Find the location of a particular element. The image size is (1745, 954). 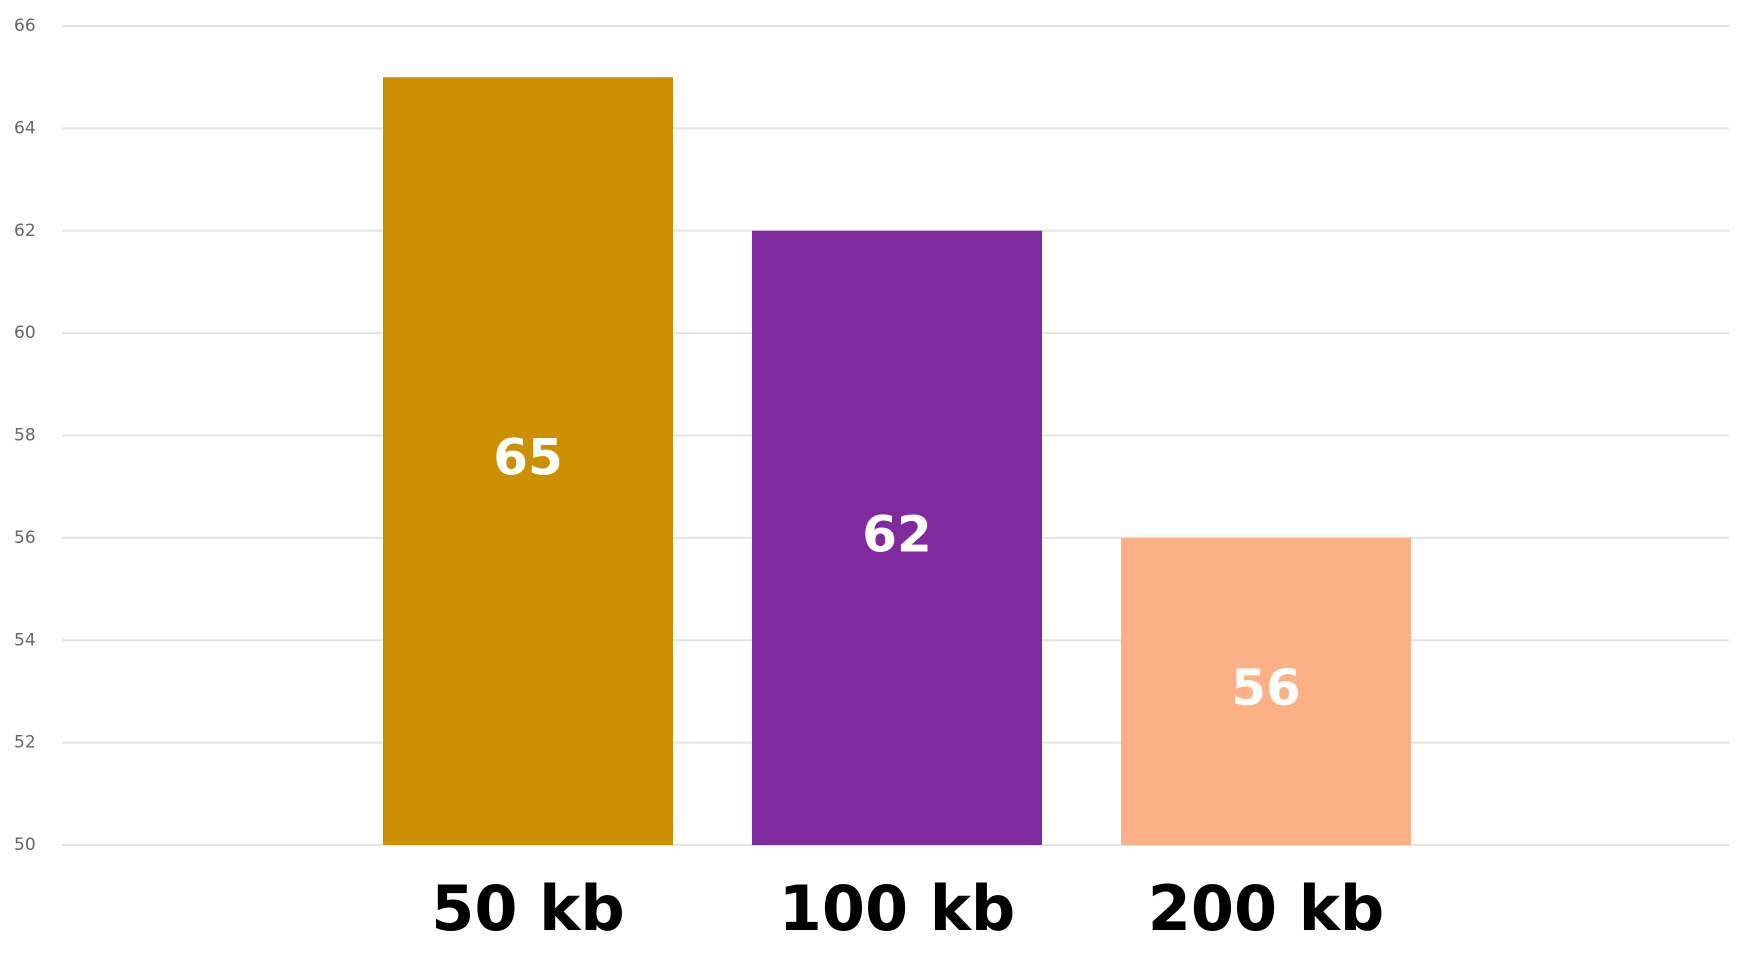

y-tick-label: 66 is located at coordinates (25, 26).